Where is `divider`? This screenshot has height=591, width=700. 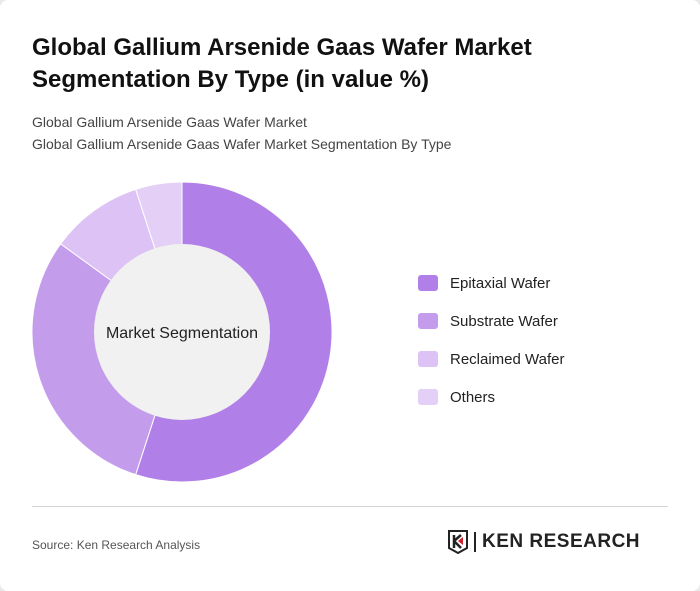
divider is located at coordinates (350, 506).